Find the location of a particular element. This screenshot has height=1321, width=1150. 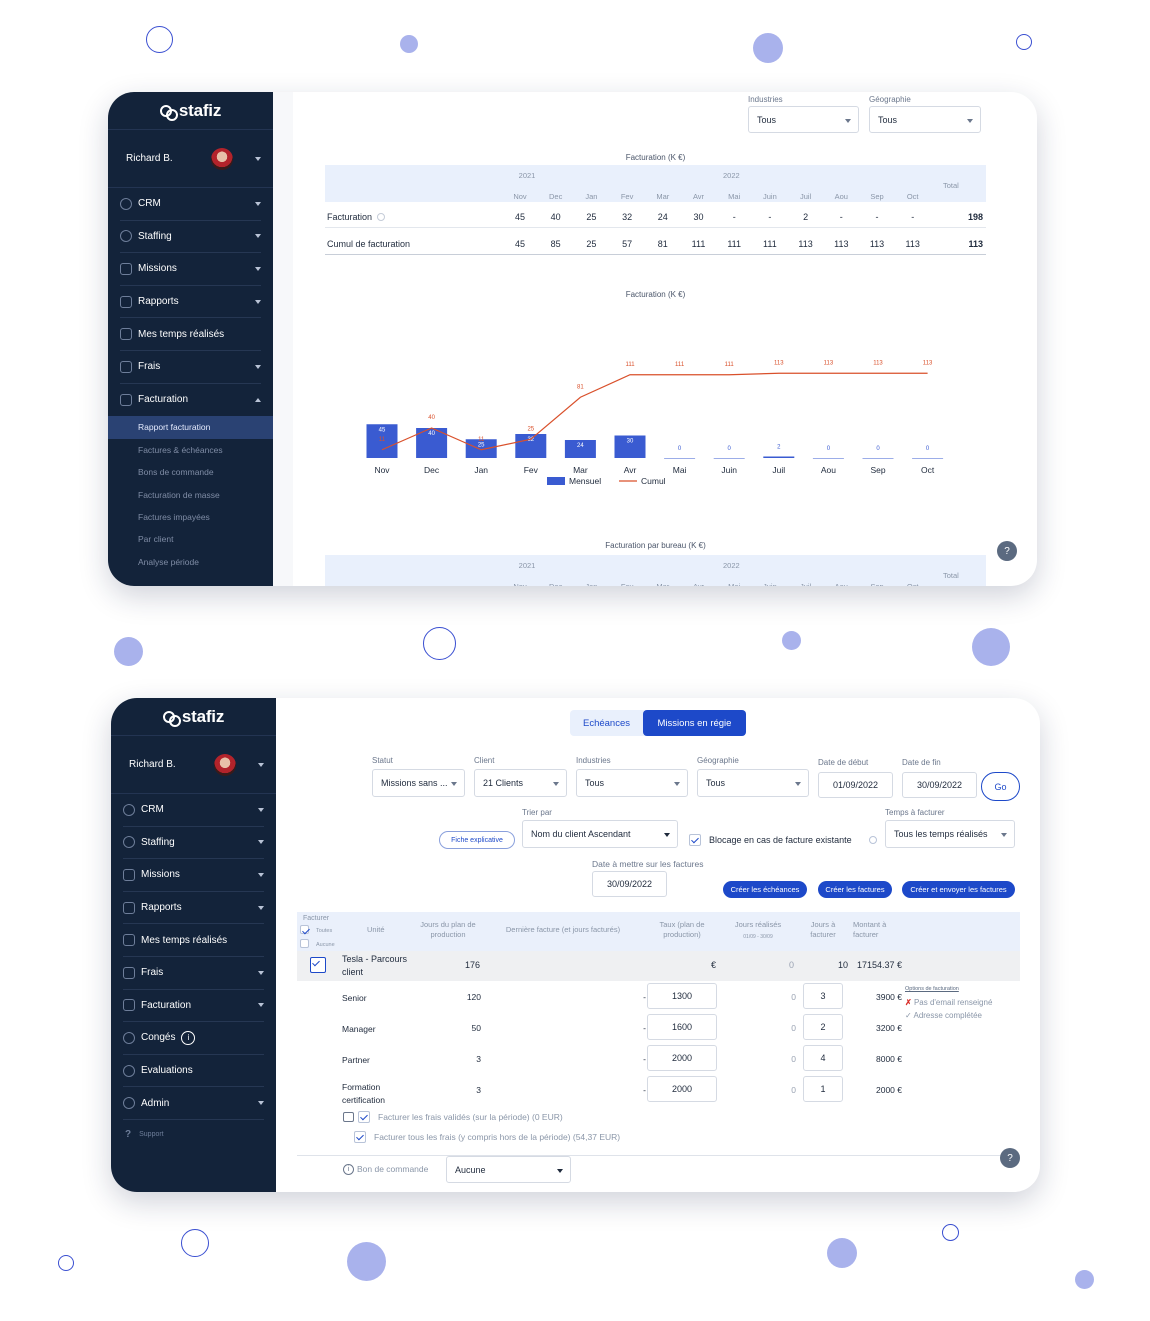

temps-select: Tous les temps réalisés is located at coordinates (950, 834).